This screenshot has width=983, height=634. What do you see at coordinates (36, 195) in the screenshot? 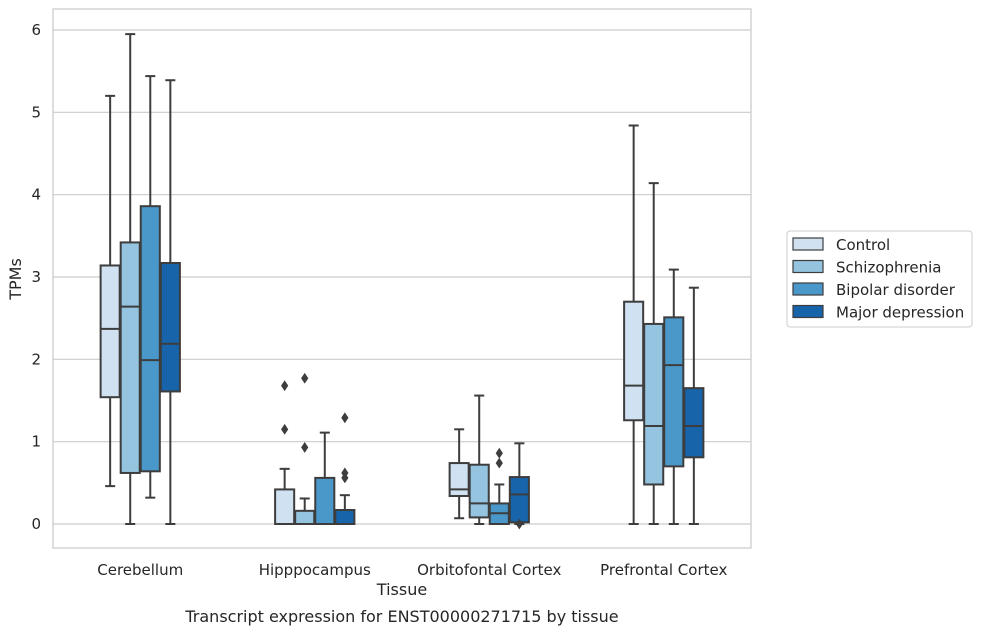
I see `y-tick-label: 4` at bounding box center [36, 195].